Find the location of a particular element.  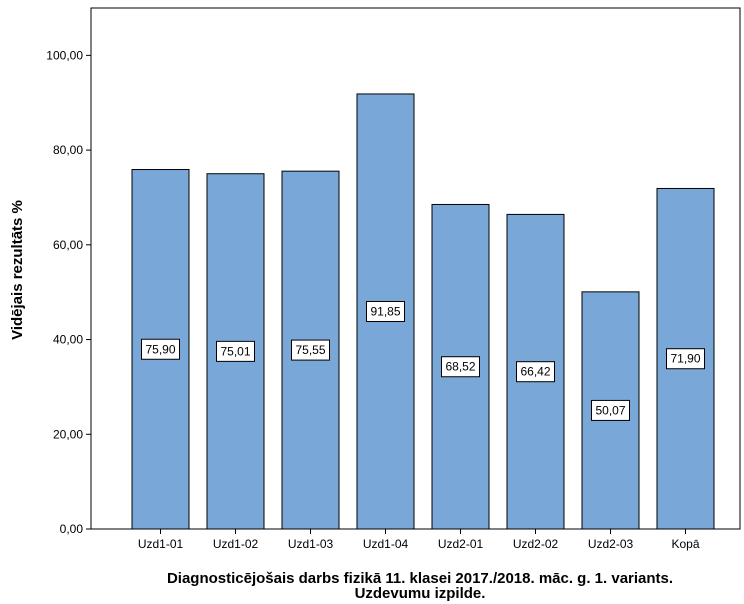

y-tick-label: 0,00 is located at coordinates (72, 529).